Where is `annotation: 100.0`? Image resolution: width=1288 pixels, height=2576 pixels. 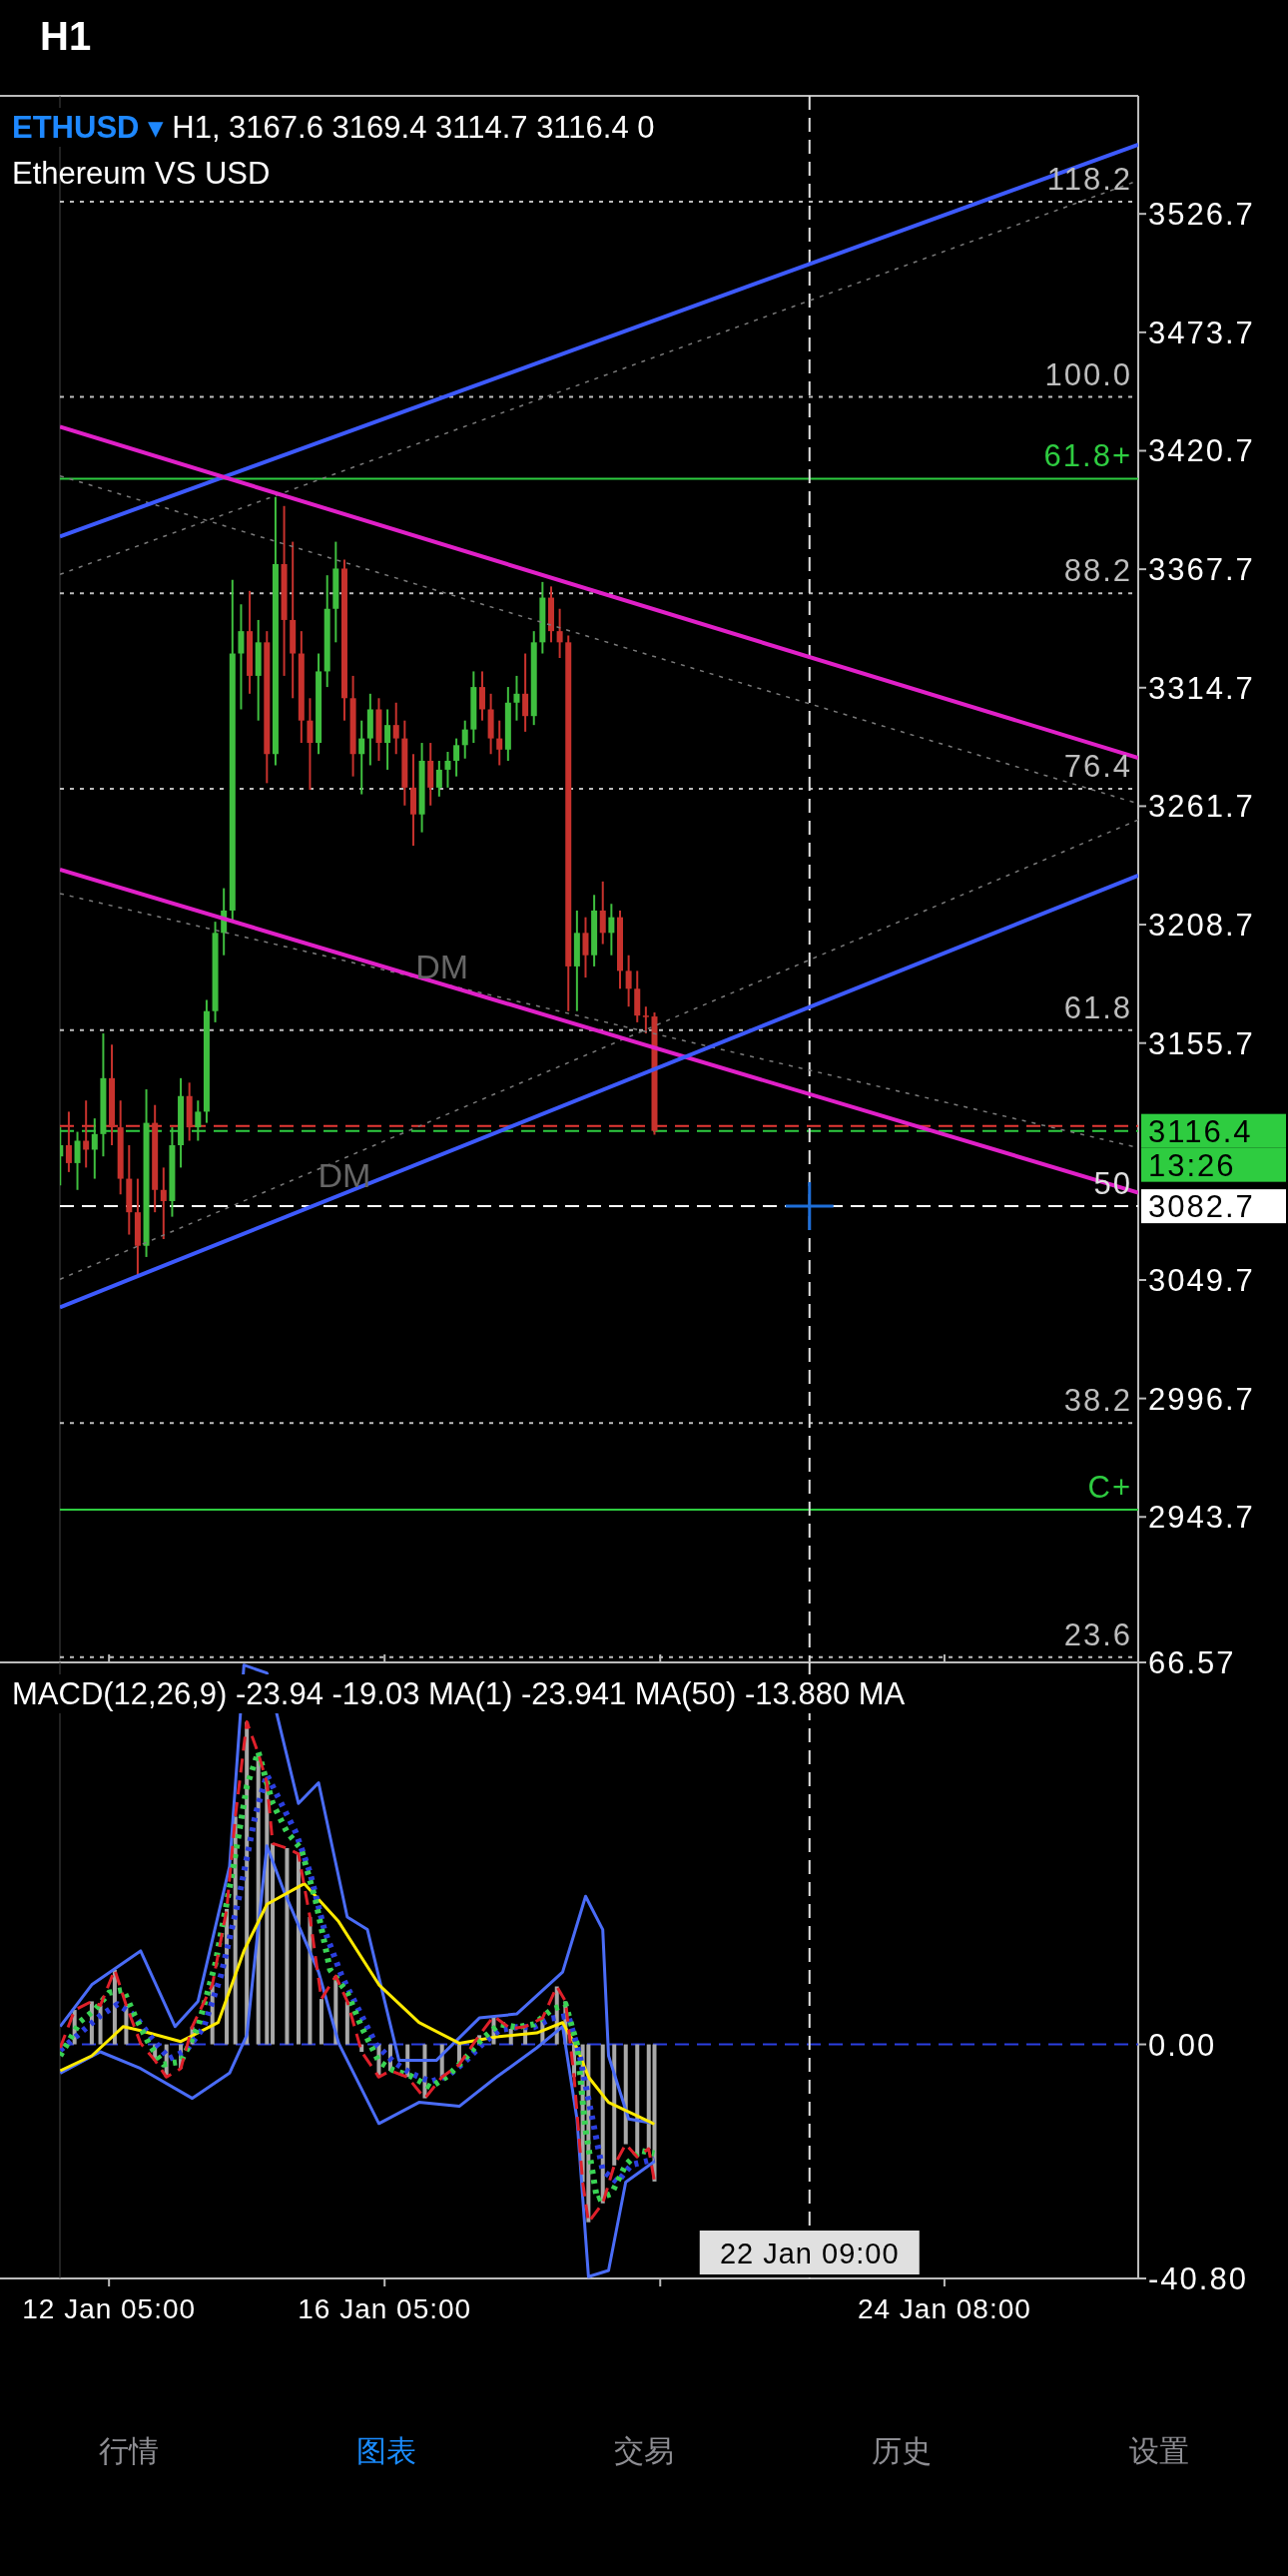 annotation: 100.0 is located at coordinates (1088, 374).